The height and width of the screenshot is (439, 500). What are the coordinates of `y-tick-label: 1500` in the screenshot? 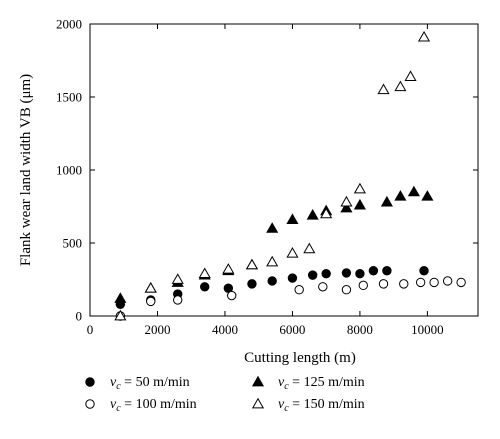 It's located at (69, 97).